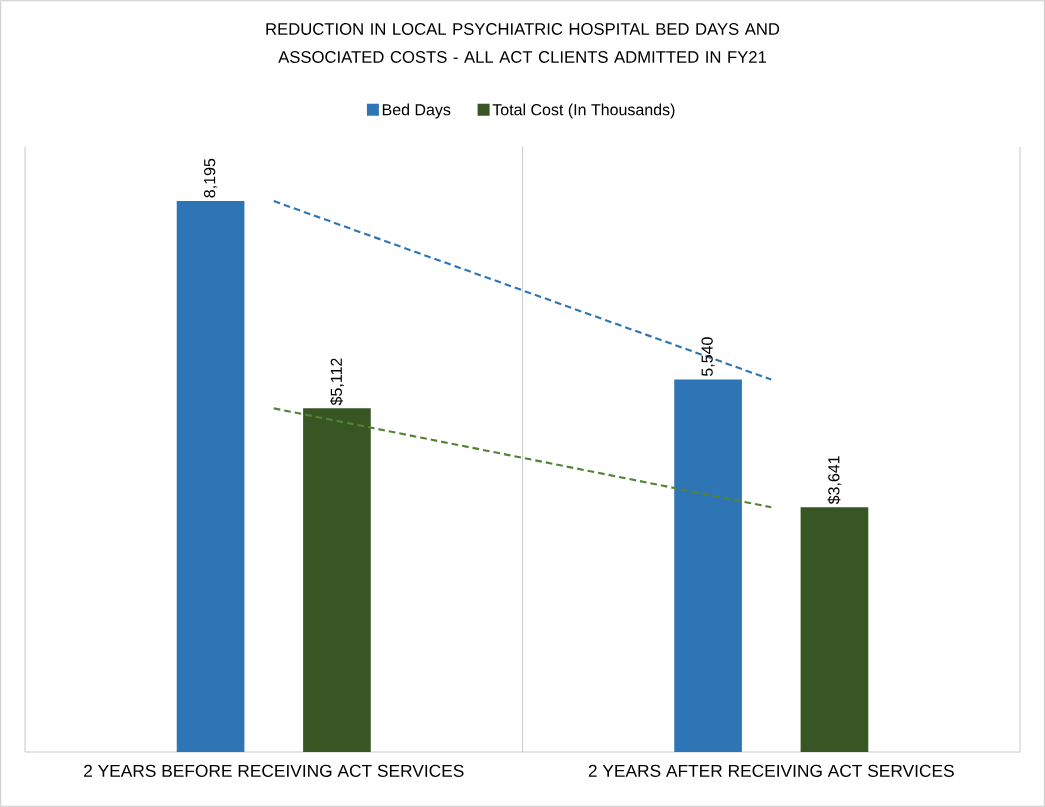 Image resolution: width=1045 pixels, height=807 pixels. What do you see at coordinates (771, 770) in the screenshot?
I see `x-tick-label: 2 YEARS AFTER RECEIVING ACT SERVICES` at bounding box center [771, 770].